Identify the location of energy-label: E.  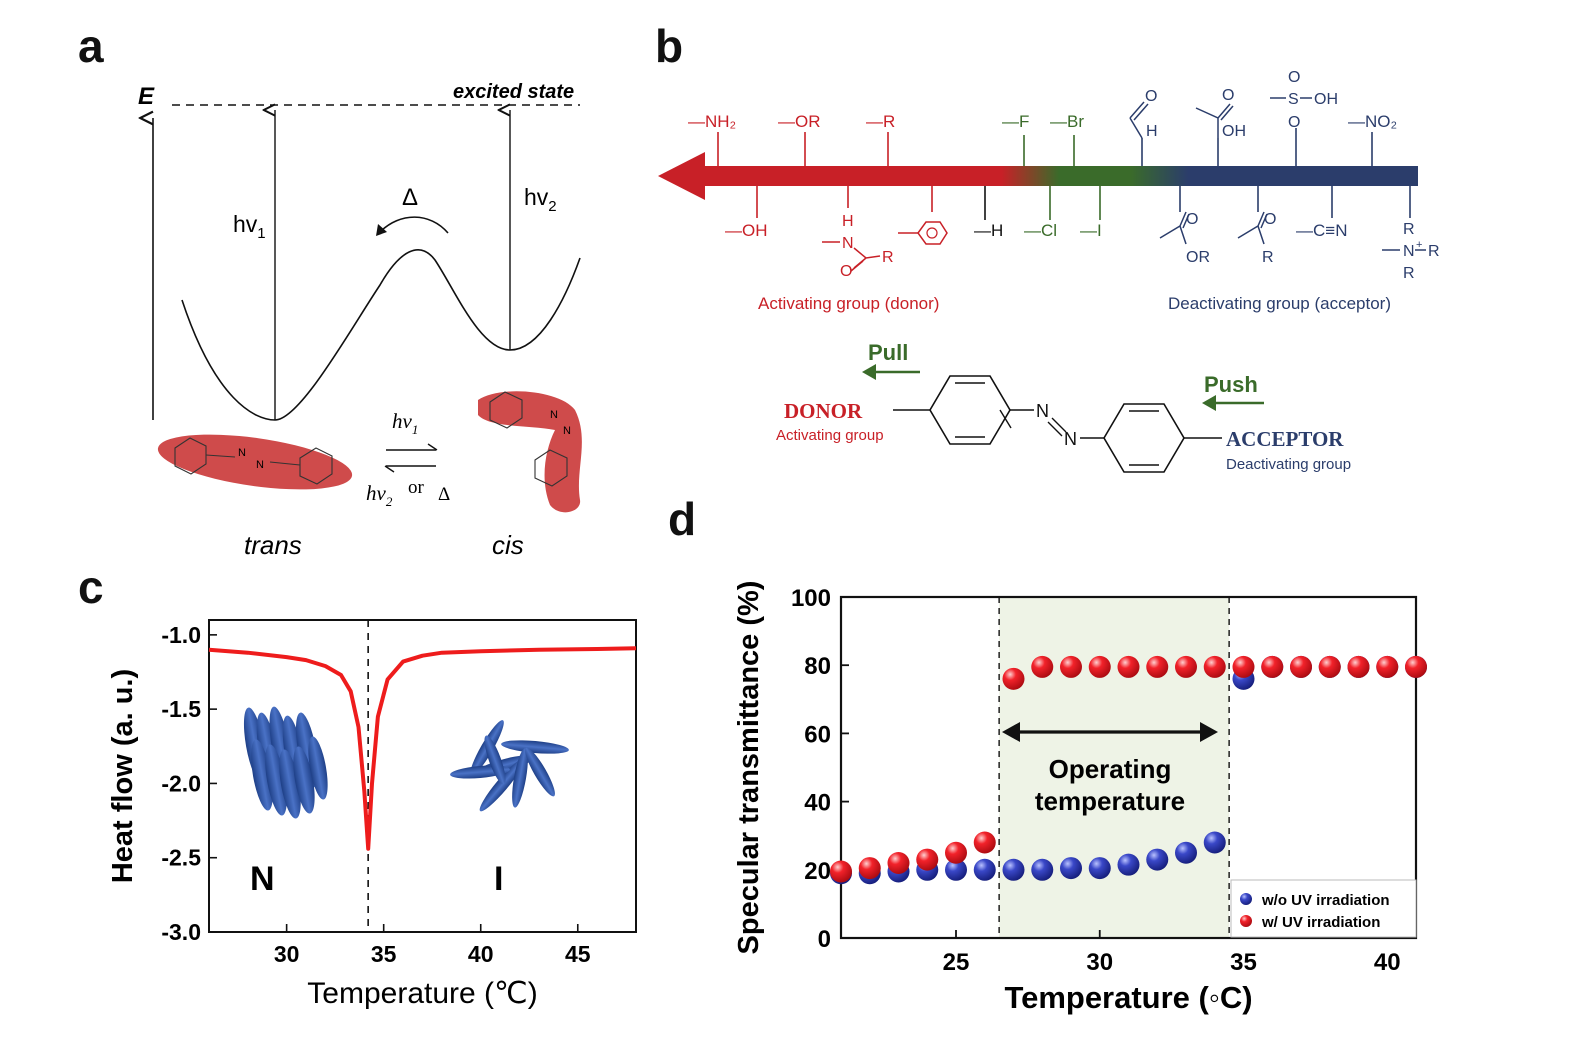
(146, 96).